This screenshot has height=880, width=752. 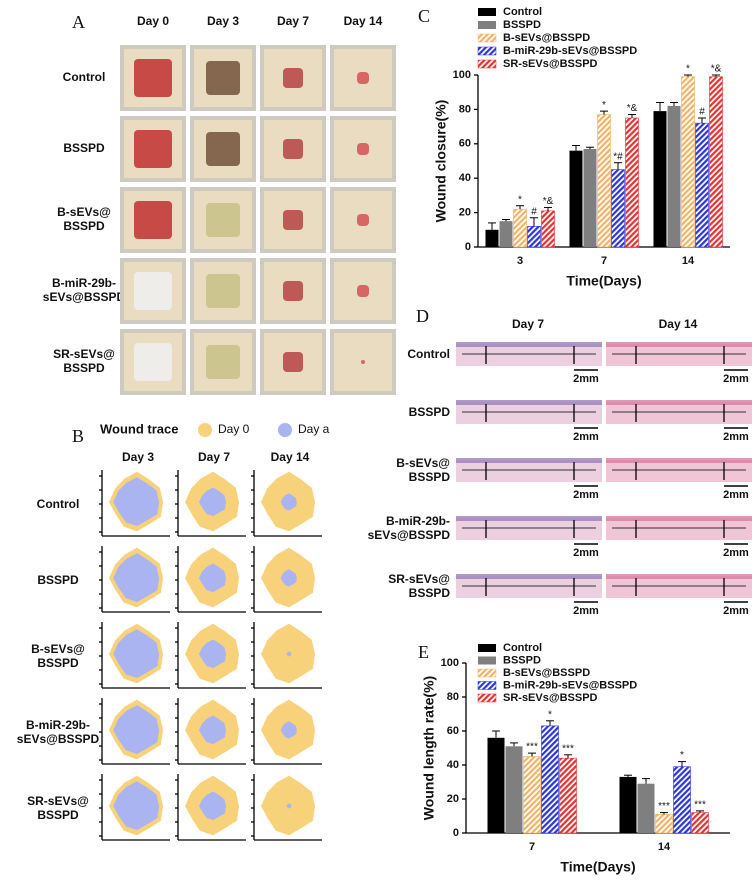 What do you see at coordinates (84, 77) in the screenshot?
I see `row-label: Control` at bounding box center [84, 77].